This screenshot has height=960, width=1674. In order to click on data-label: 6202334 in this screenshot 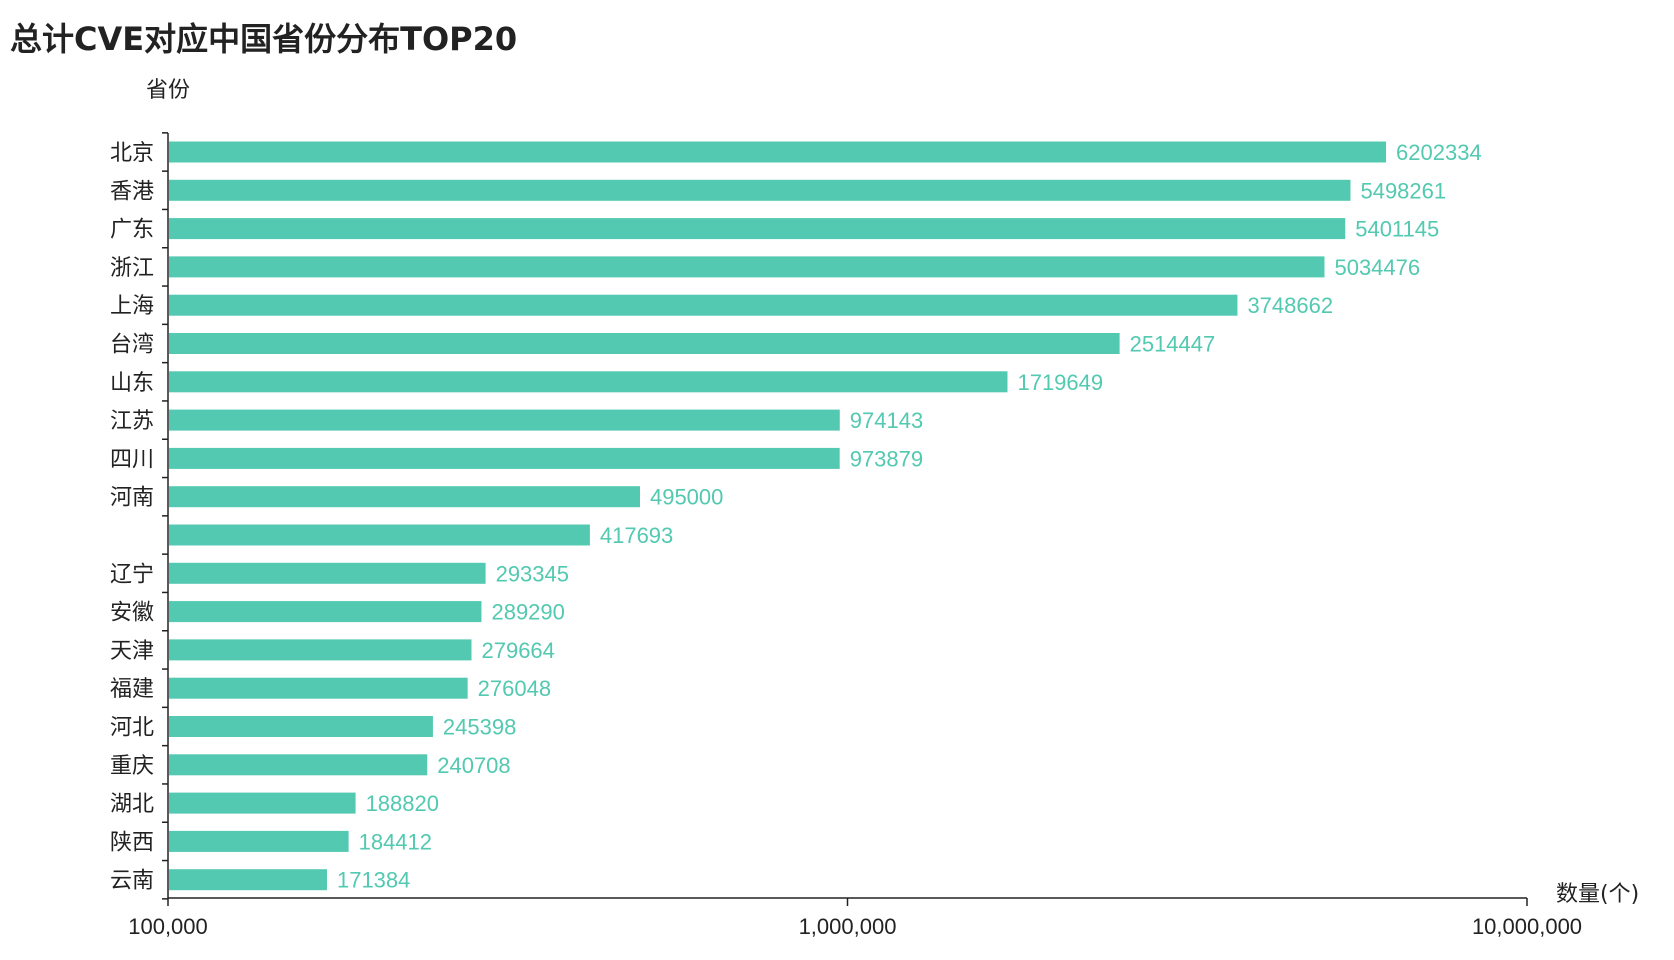, I will do `click(1439, 152)`.